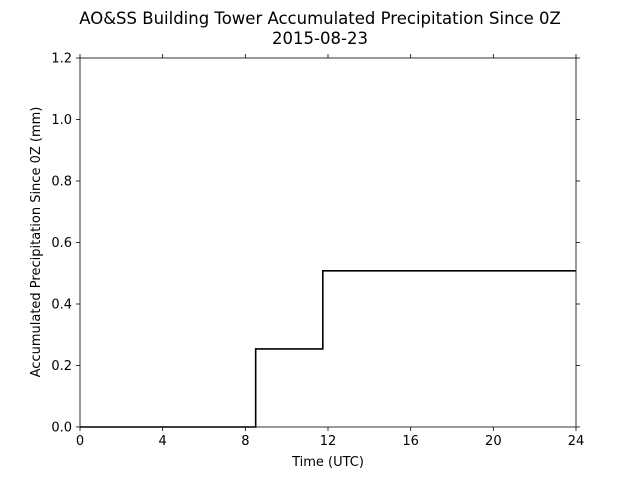 This screenshot has height=480, width=640. I want to click on x-tick-label: 20, so click(493, 441).